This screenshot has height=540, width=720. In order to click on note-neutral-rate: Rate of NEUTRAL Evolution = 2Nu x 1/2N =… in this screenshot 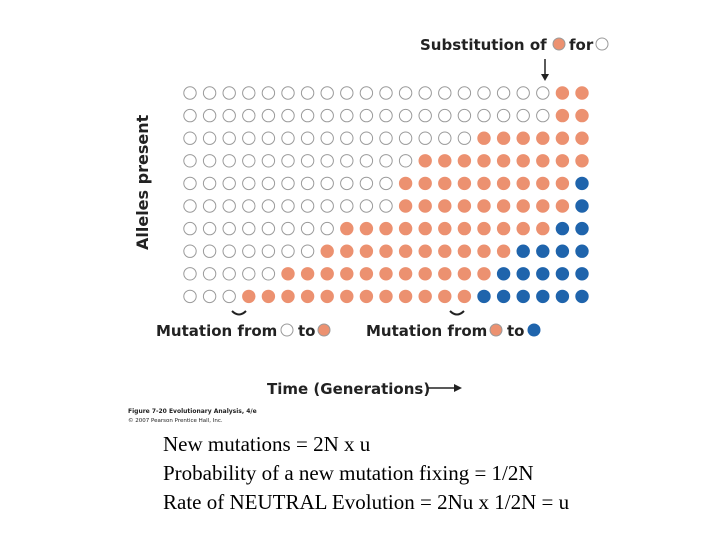, I will do `click(366, 502)`.